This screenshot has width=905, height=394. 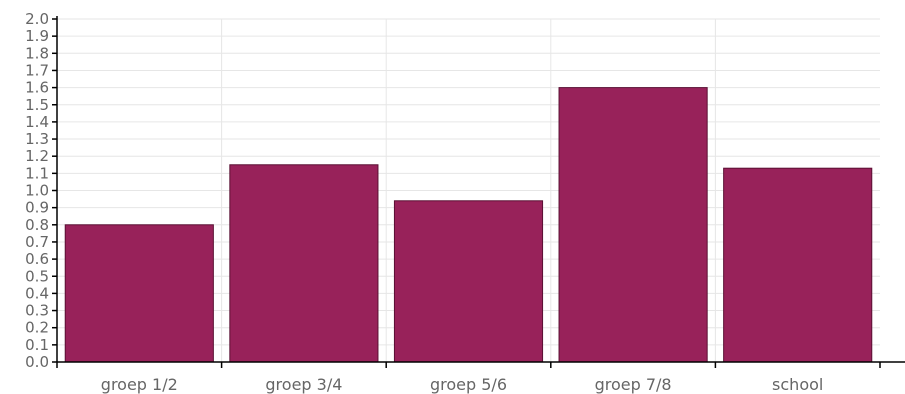 What do you see at coordinates (37, 311) in the screenshot?
I see `y-tick-label: 0.3` at bounding box center [37, 311].